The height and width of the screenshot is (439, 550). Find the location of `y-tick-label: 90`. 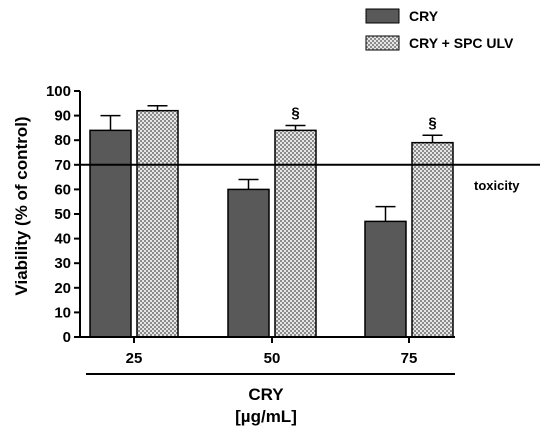

y-tick-label: 90 is located at coordinates (62, 116).